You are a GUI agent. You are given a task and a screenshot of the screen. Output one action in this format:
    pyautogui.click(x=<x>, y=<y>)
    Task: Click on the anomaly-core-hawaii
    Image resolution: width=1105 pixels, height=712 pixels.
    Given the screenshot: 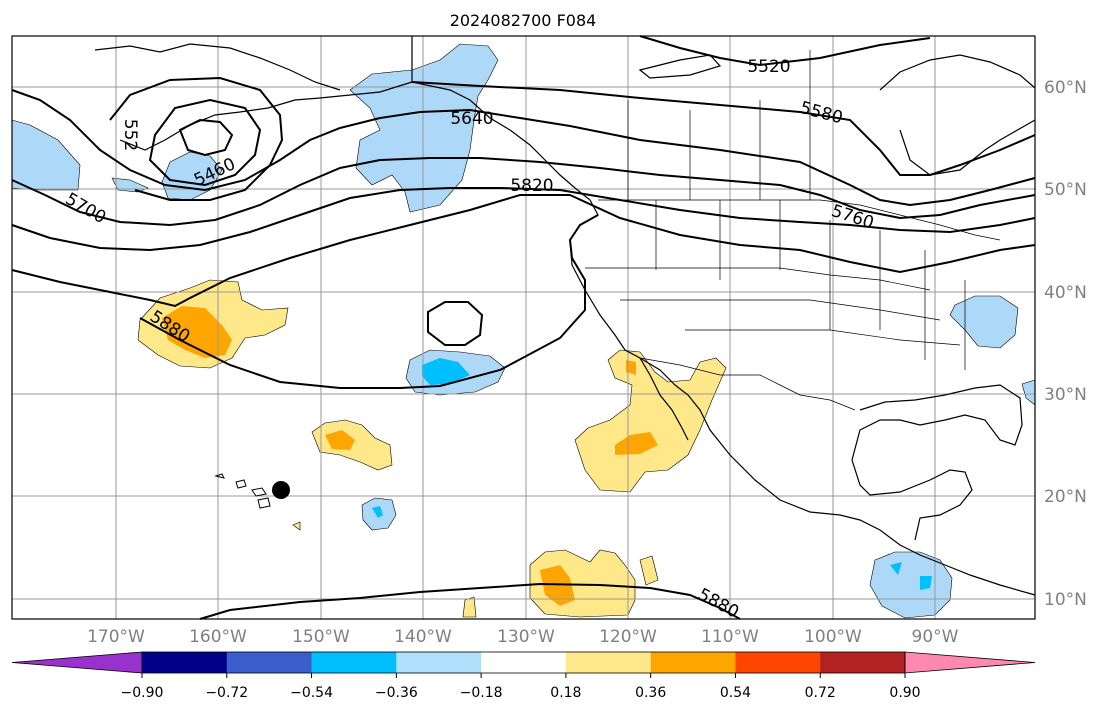 What is the action you would take?
    pyautogui.click(x=377, y=512)
    